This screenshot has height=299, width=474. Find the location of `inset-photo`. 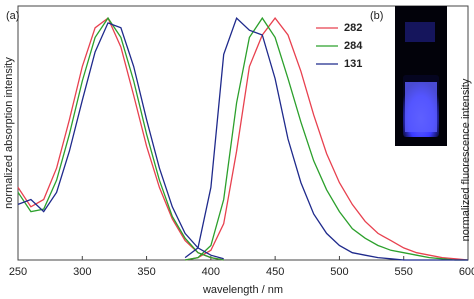

inset-photo is located at coordinates (421, 76).